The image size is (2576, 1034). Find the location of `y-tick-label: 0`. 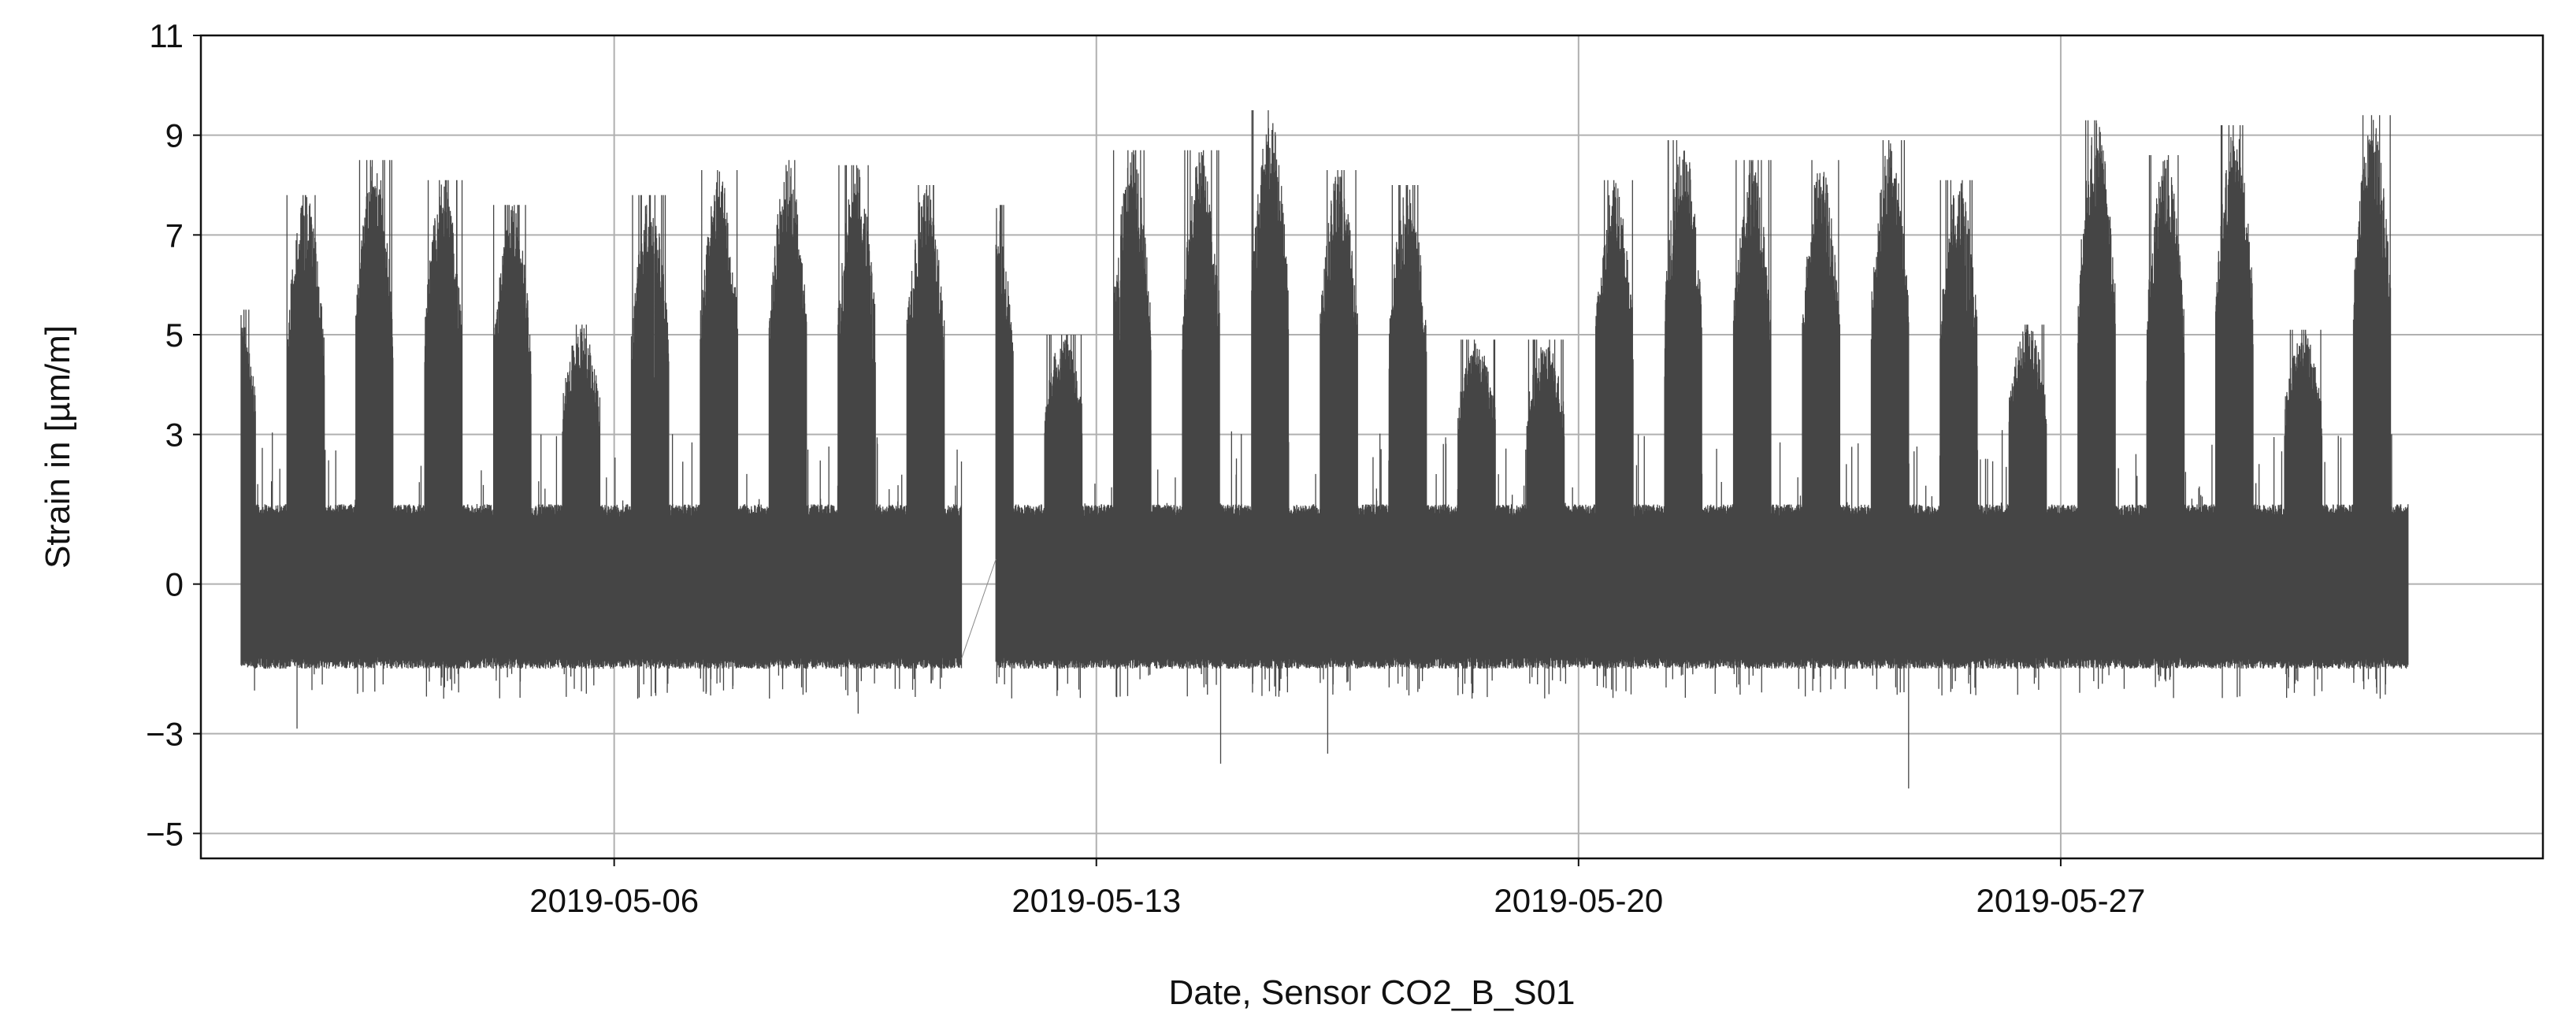

y-tick-label: 0 is located at coordinates (174, 584).